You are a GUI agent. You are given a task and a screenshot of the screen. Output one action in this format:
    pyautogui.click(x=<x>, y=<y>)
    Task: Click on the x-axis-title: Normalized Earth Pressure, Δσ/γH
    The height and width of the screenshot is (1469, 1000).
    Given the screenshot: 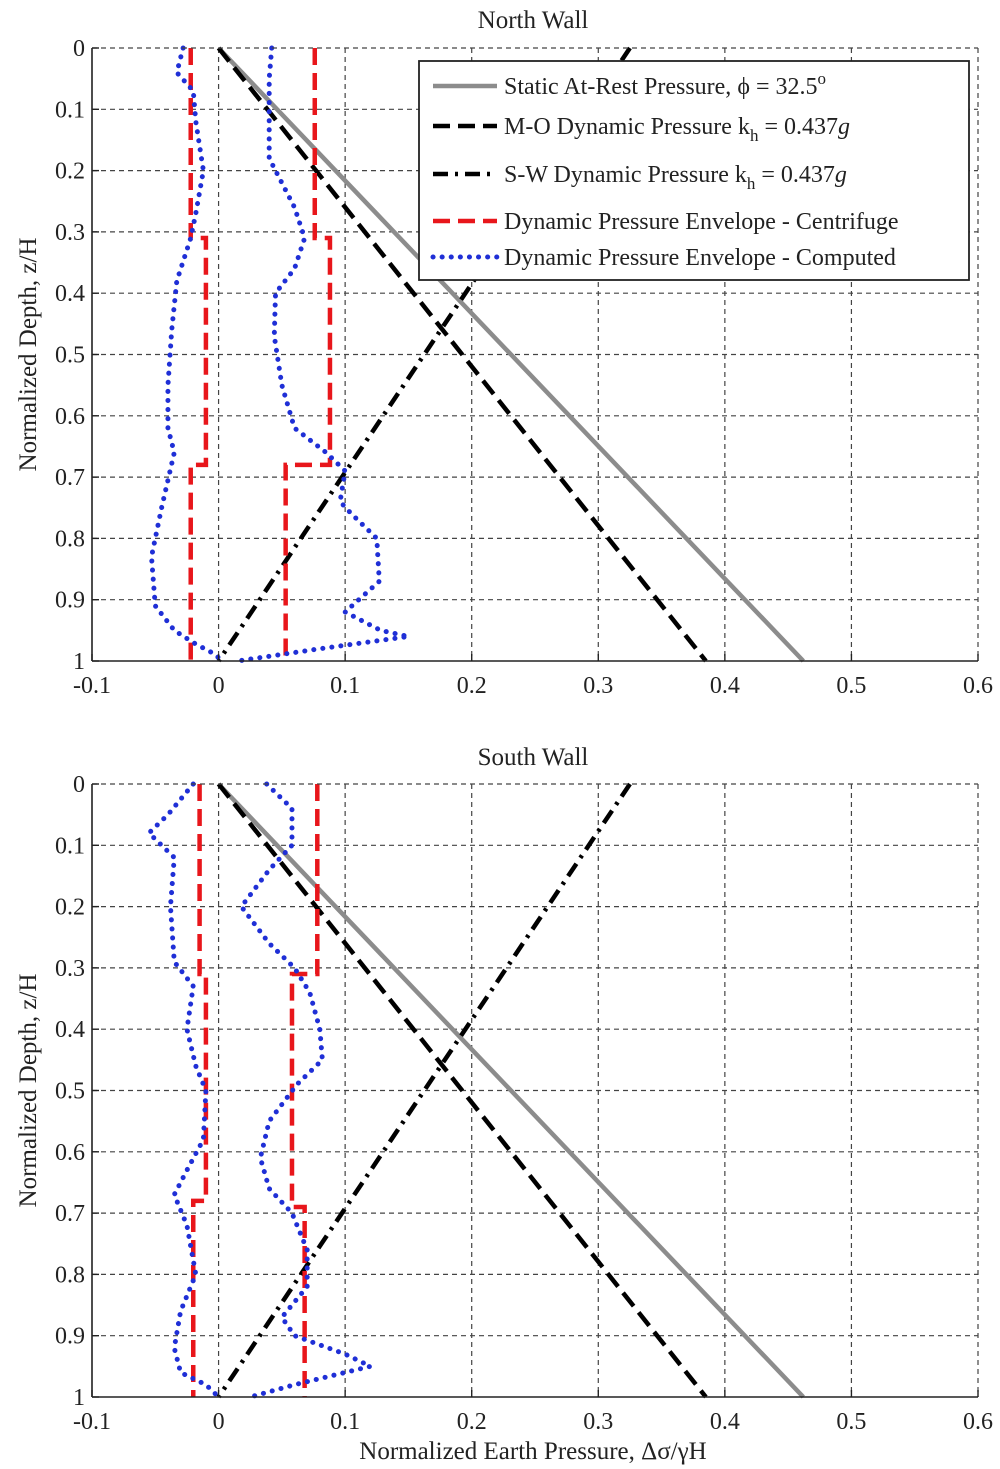 What is the action you would take?
    pyautogui.click(x=532, y=1451)
    